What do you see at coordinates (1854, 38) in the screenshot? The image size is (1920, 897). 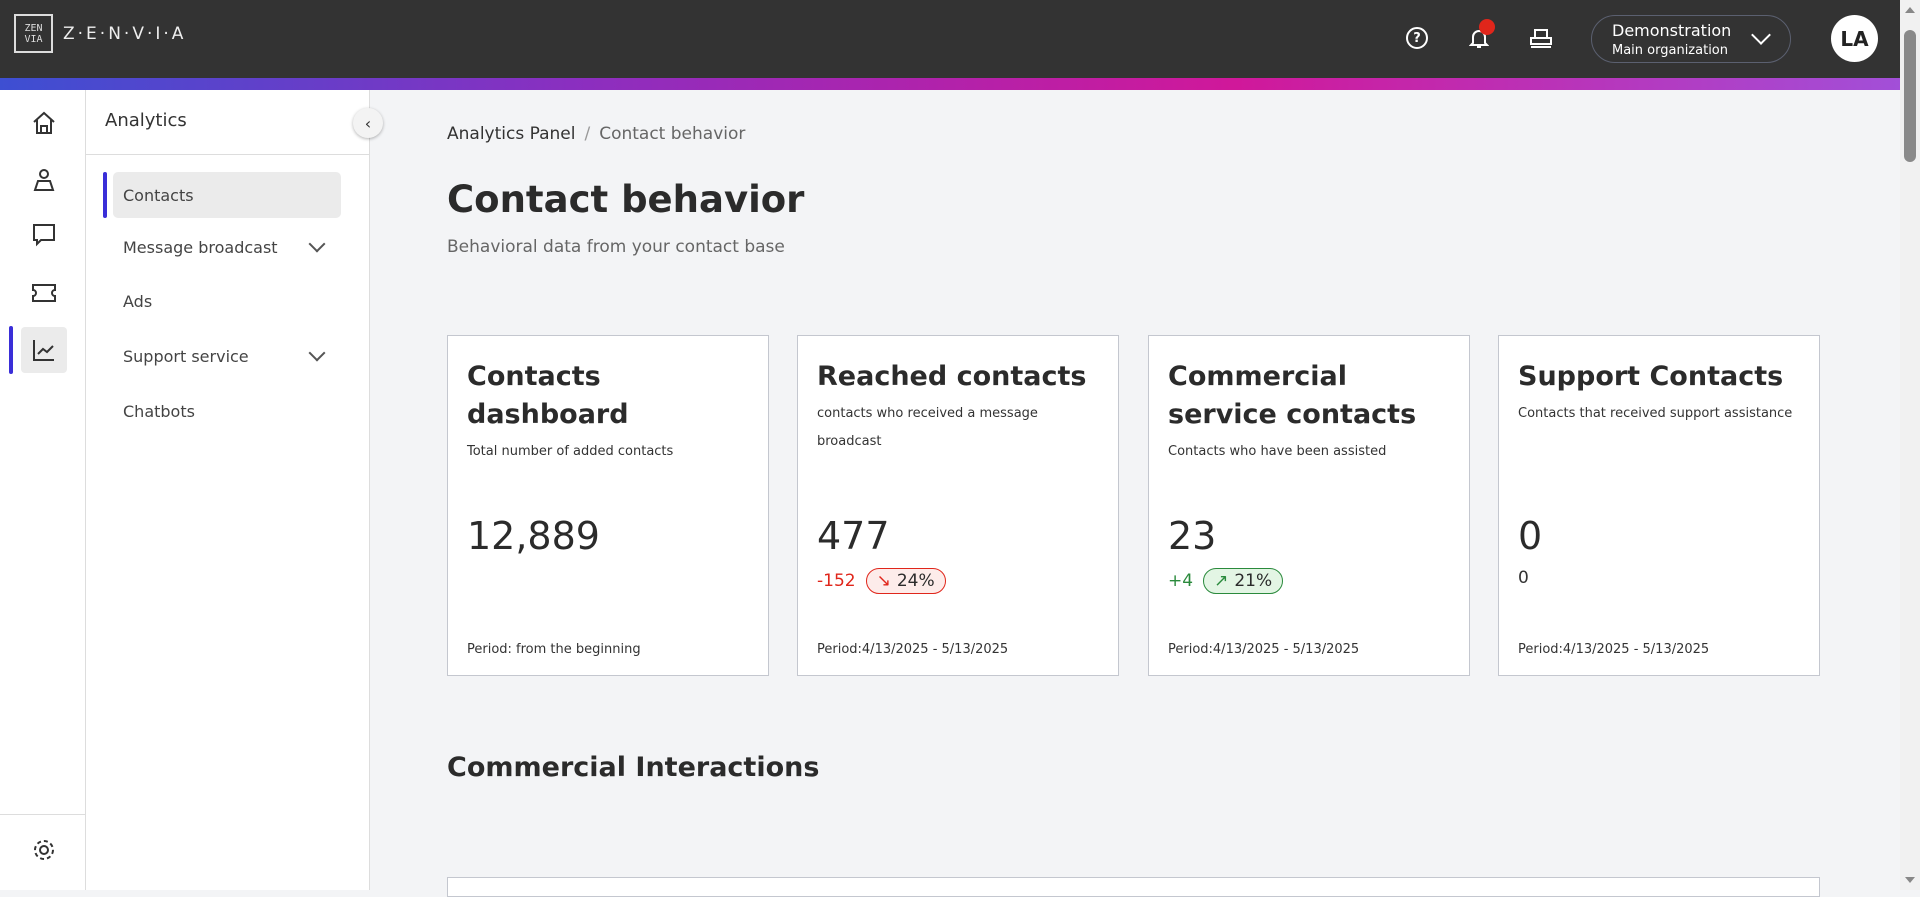 I see `avatar: LA` at bounding box center [1854, 38].